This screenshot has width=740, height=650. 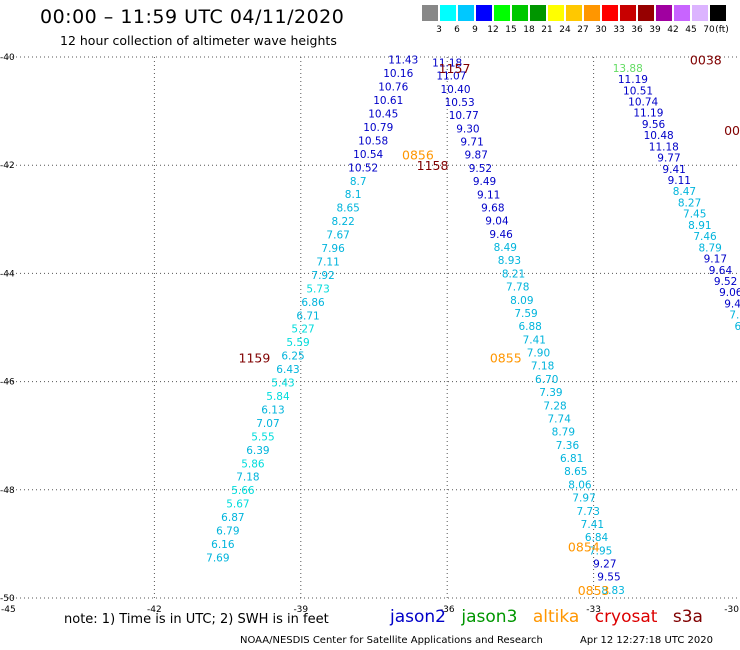 What do you see at coordinates (633, 80) in the screenshot?
I see `wave-height-point: 11.19` at bounding box center [633, 80].